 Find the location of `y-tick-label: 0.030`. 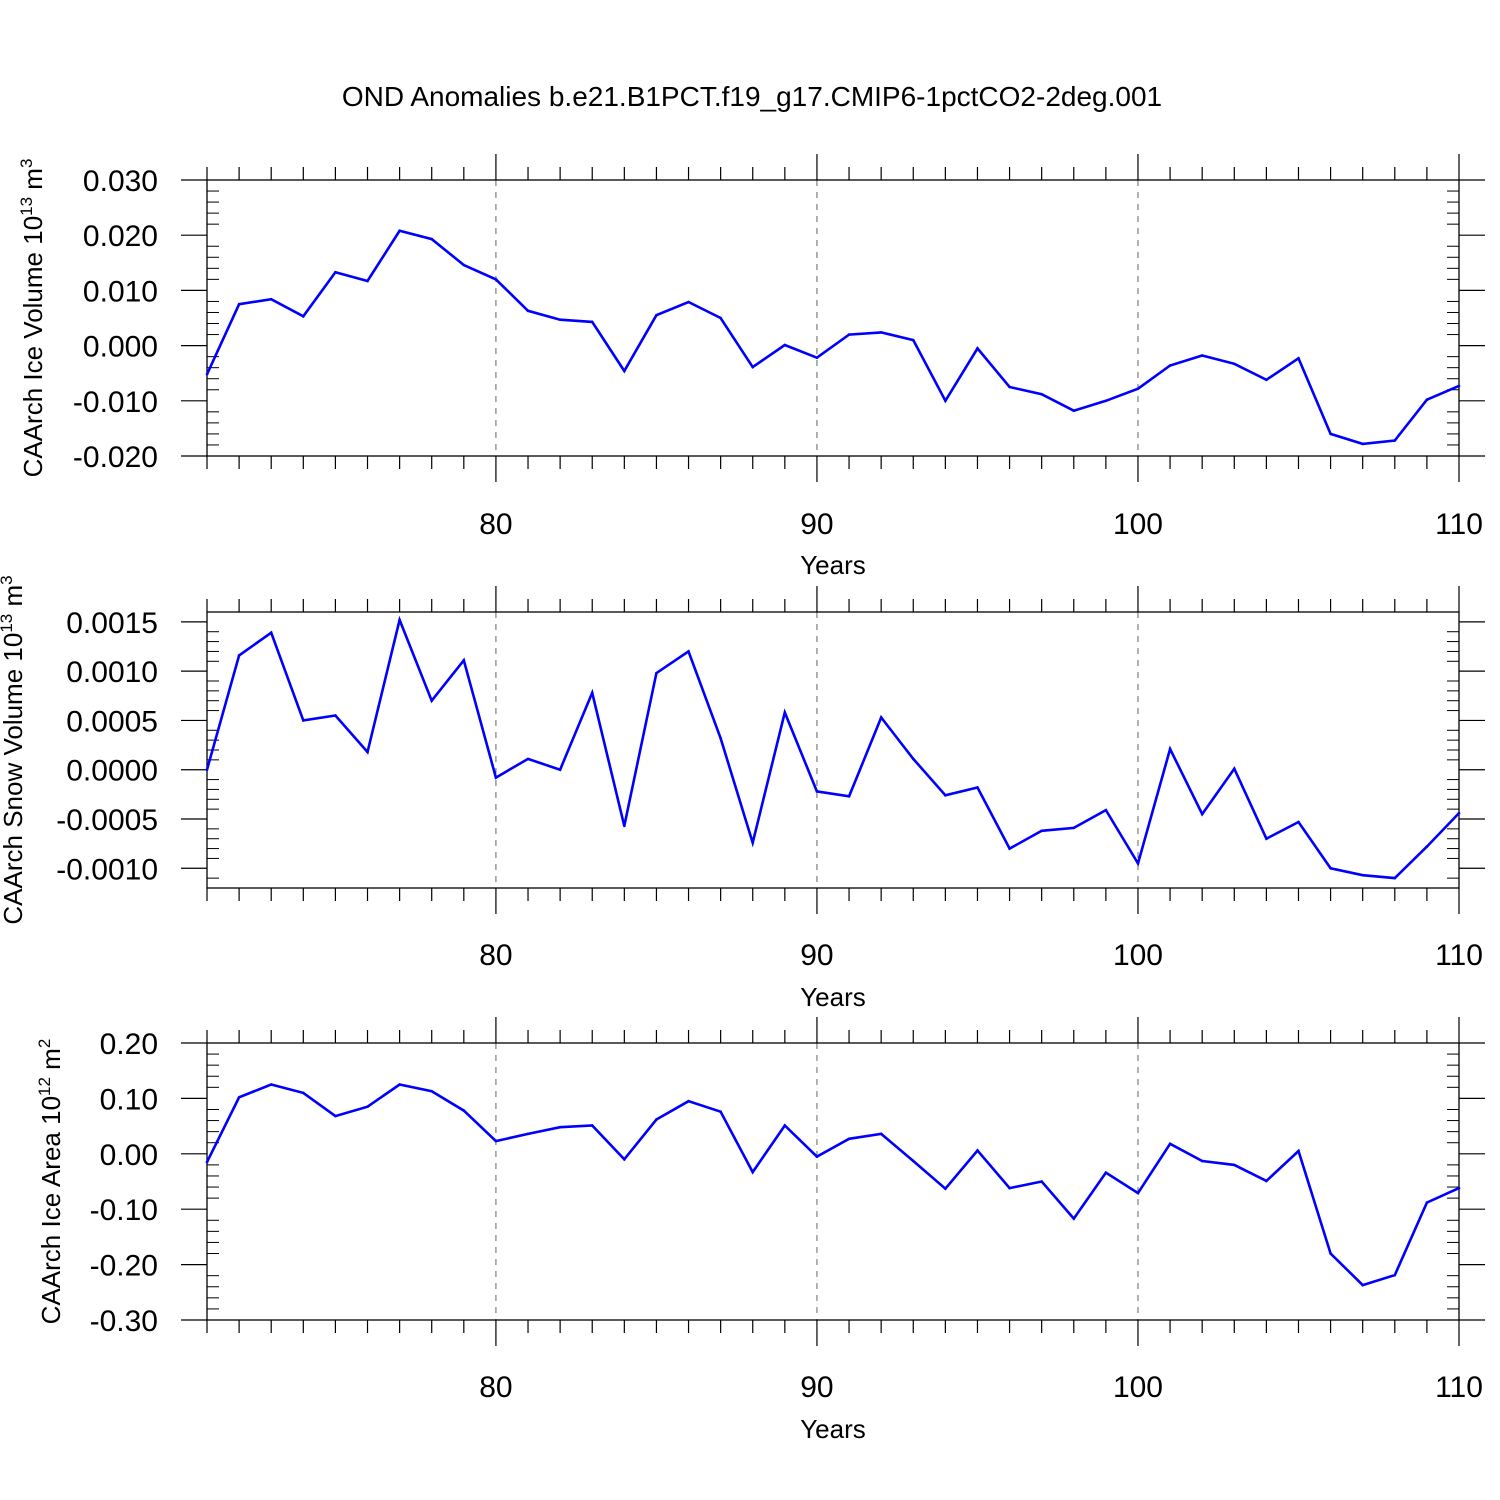

y-tick-label: 0.030 is located at coordinates (120, 181).